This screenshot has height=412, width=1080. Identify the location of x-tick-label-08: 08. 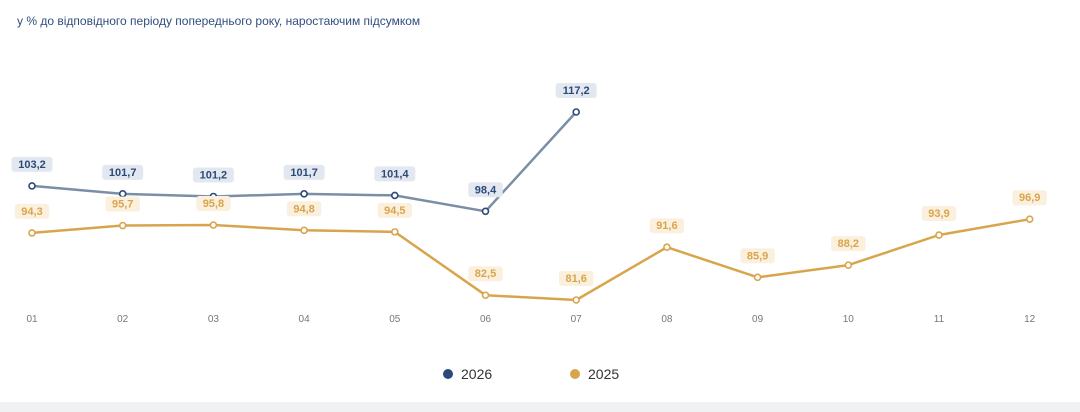
(667, 319).